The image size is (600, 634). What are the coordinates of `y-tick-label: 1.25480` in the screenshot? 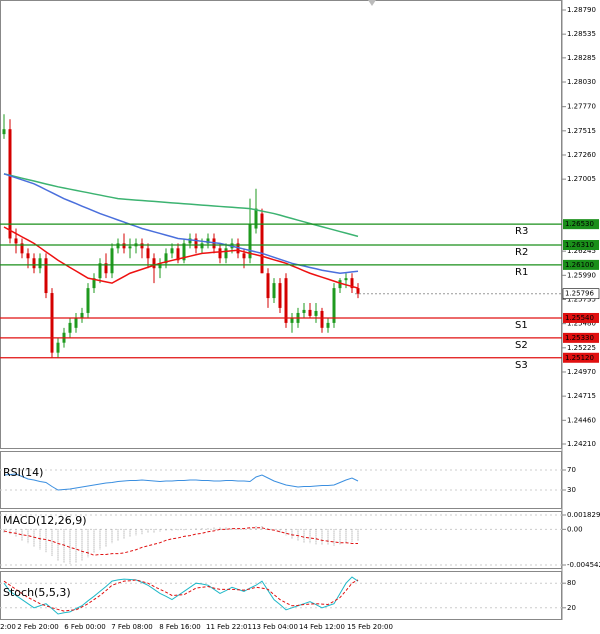 It's located at (581, 324).